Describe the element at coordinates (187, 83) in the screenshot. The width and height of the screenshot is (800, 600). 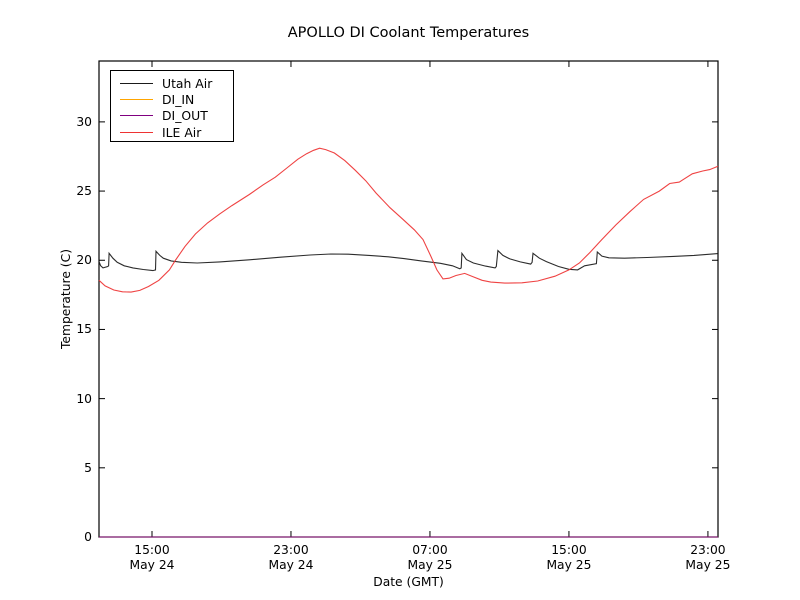
I see `legend-label: Utah Air` at that location.